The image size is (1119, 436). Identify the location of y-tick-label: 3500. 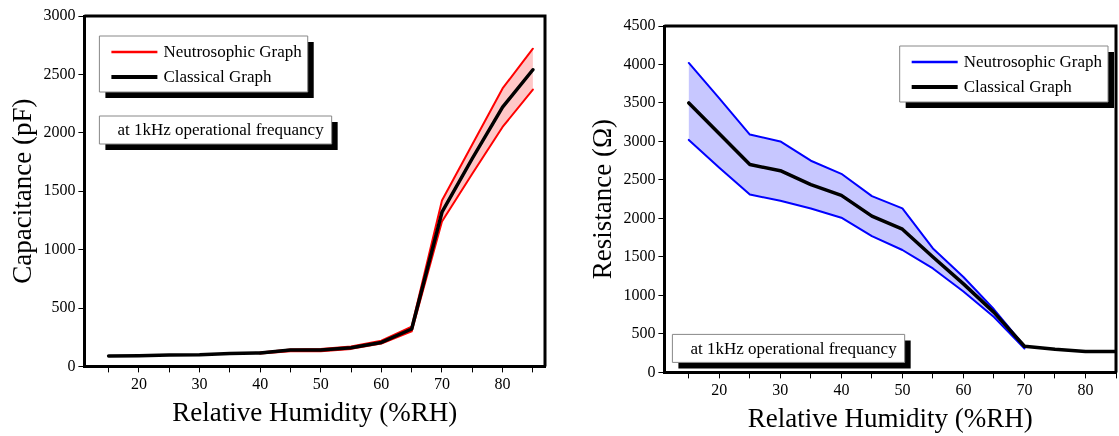
(639, 102).